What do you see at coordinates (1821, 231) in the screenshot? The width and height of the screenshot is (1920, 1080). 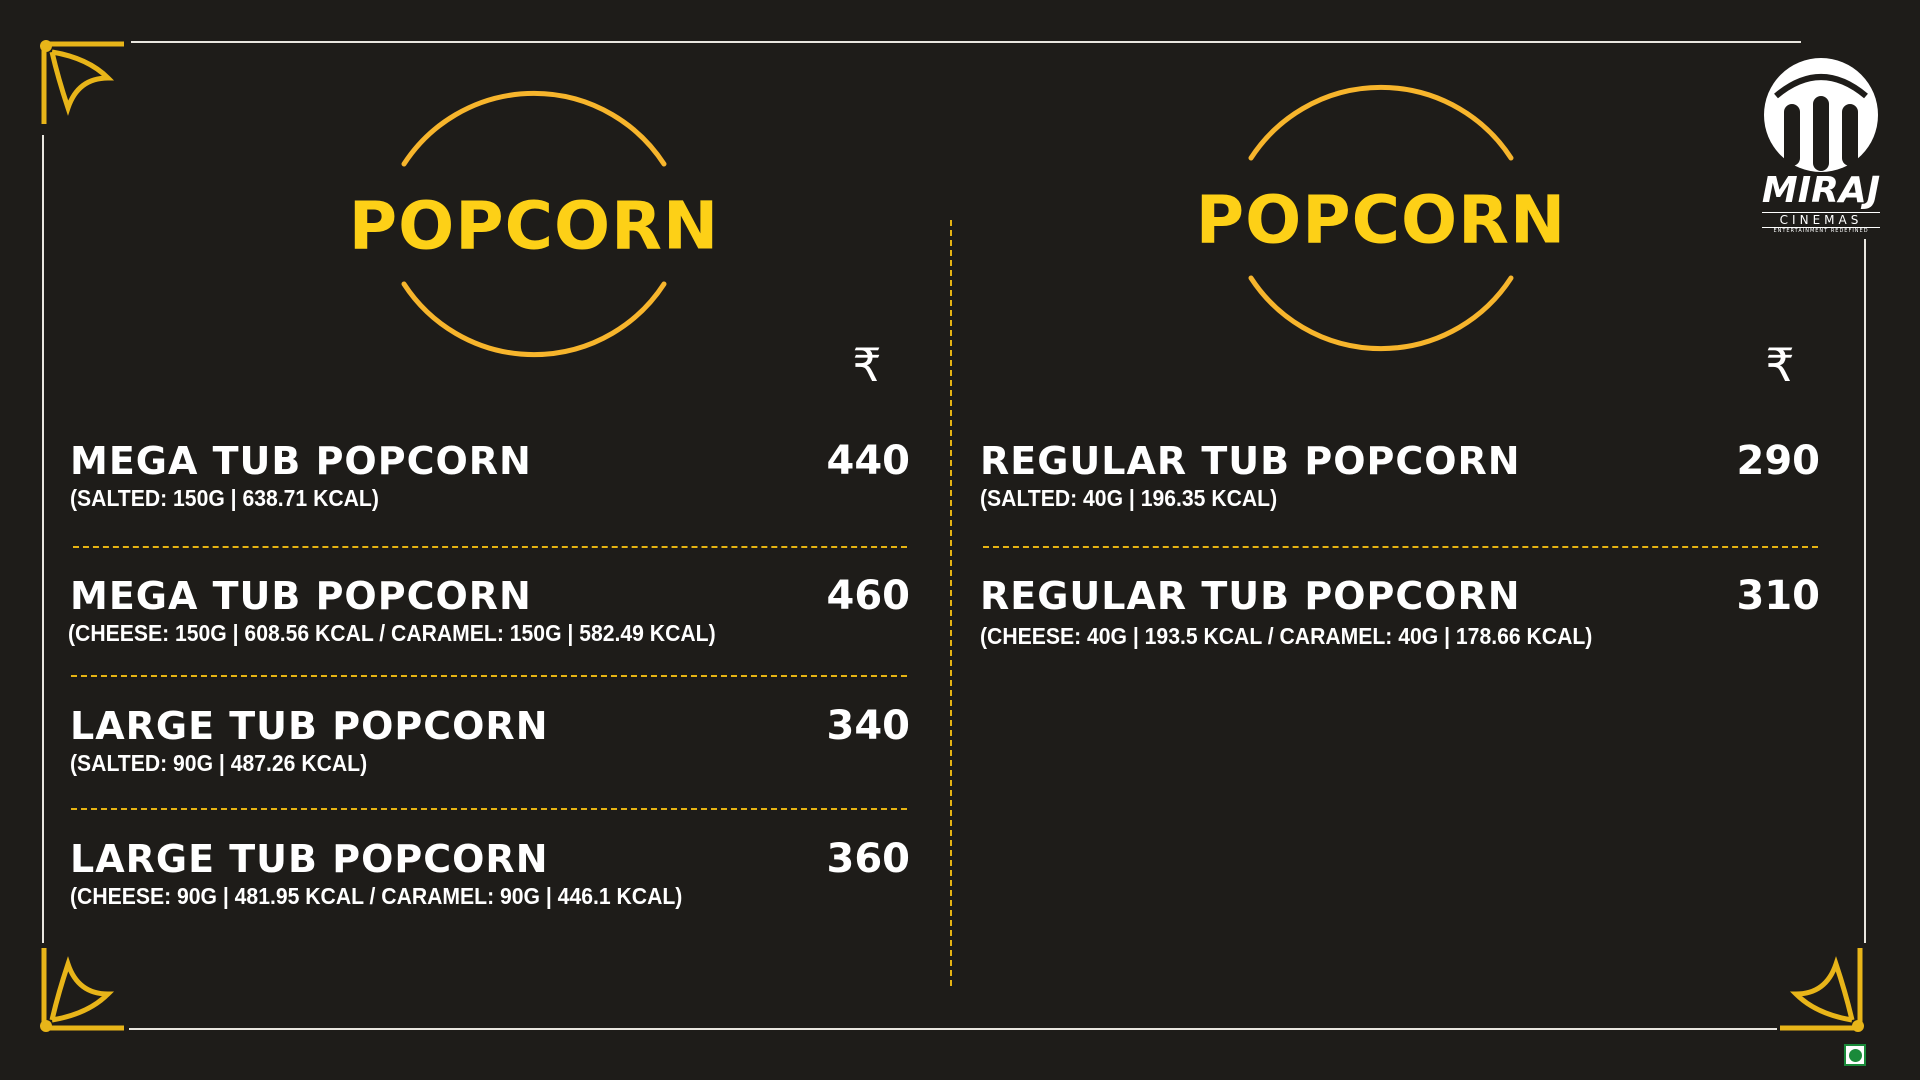 I see `brand-tagline: ENTERTAINMENT REDEFINED` at bounding box center [1821, 231].